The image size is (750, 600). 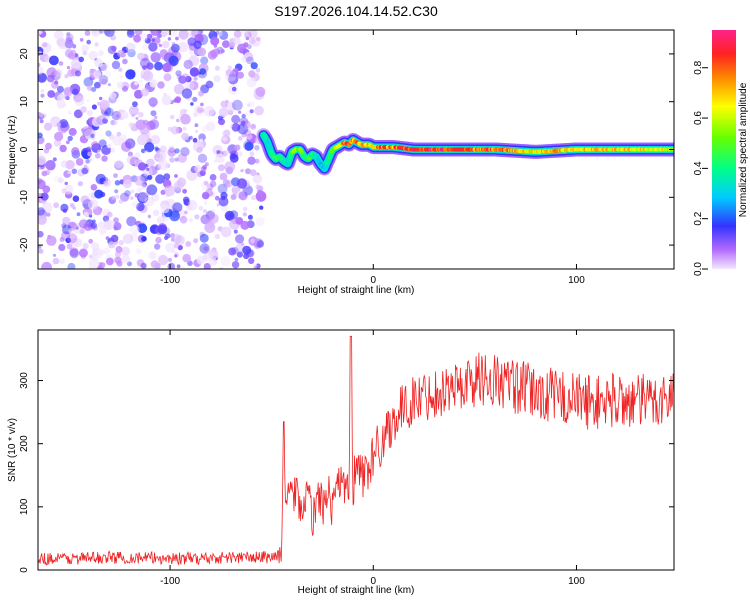 I want to click on spectrogram-y-tick-label: 20, so click(x=24, y=54).